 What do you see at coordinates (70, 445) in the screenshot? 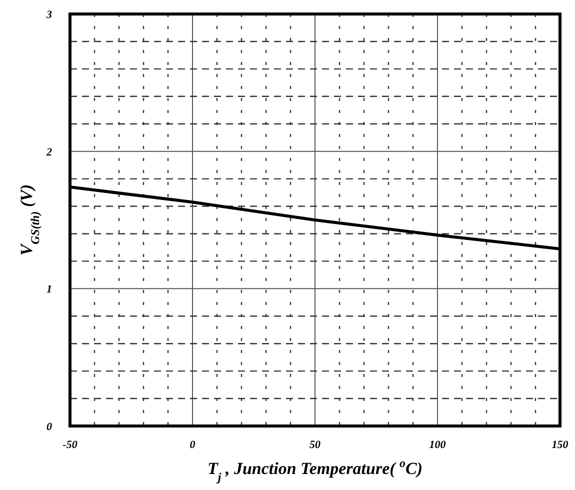
I see `x-tick-label: -50` at bounding box center [70, 445].